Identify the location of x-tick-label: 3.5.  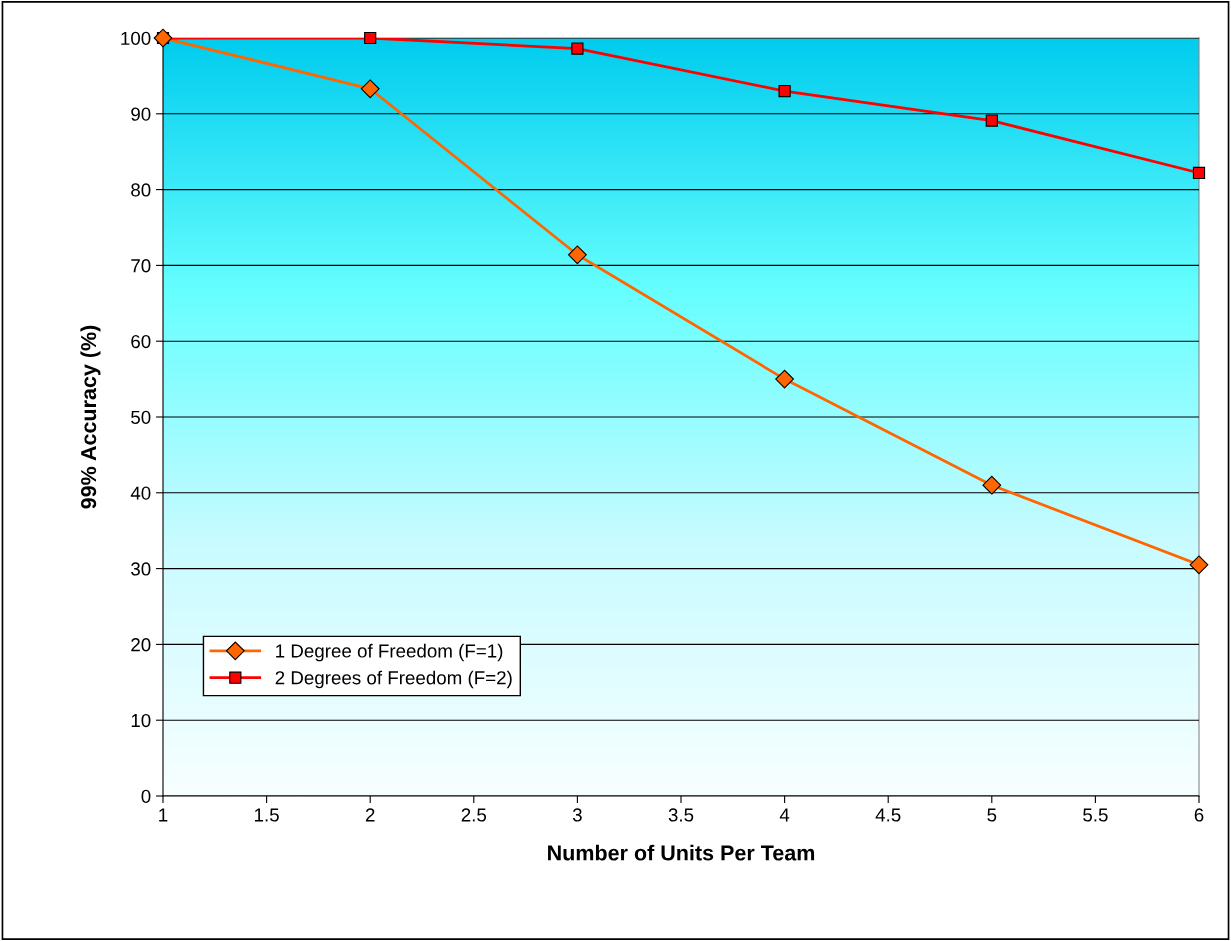
(681, 815).